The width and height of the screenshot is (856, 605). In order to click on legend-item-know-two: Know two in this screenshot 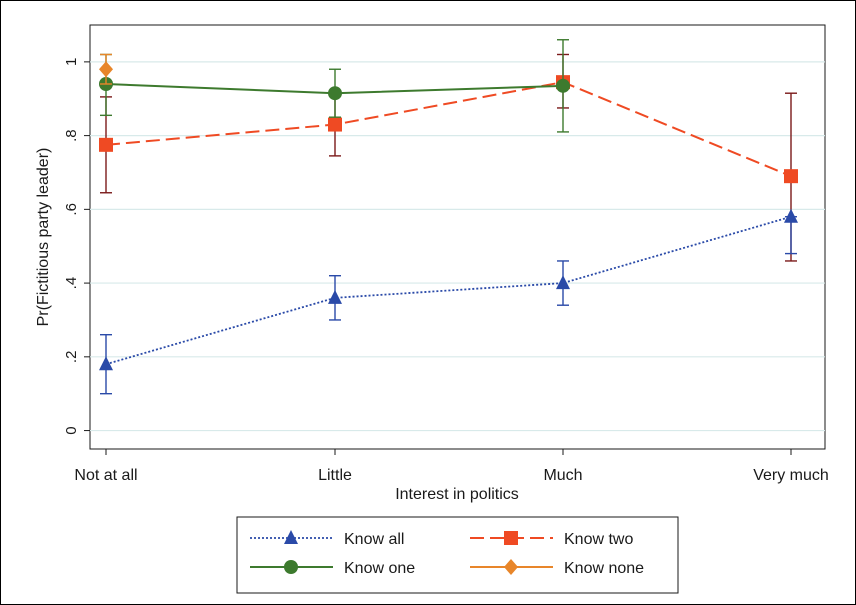, I will do `click(551, 539)`.